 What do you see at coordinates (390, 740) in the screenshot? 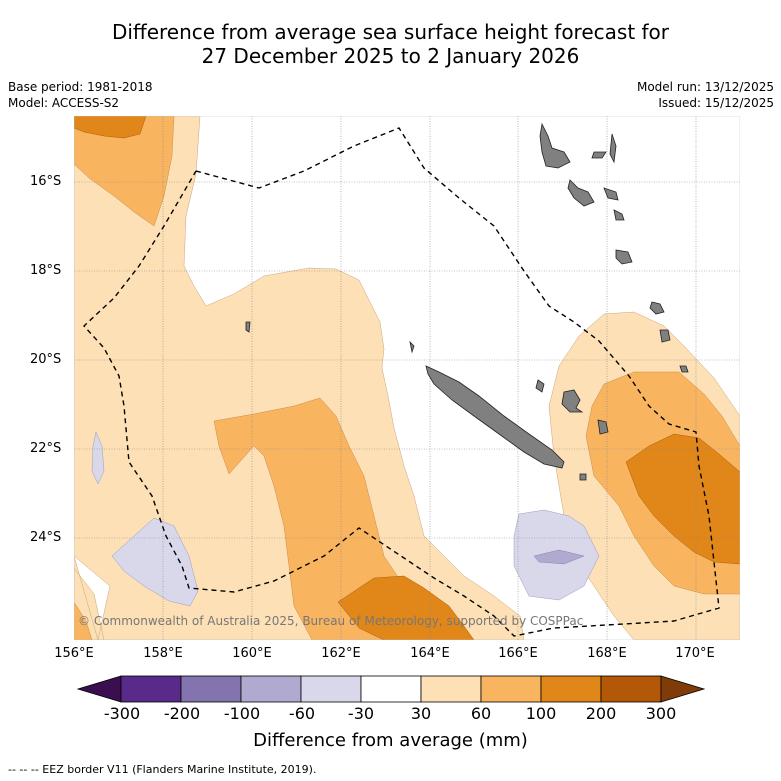
I see `colorbar-label: Difference from average (mm)` at bounding box center [390, 740].